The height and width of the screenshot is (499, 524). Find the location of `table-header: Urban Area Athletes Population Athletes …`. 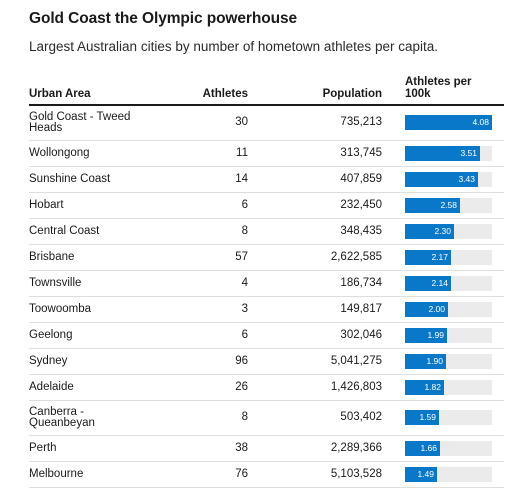

table-header: Urban Area Athletes Population Athletes … is located at coordinates (266, 88).